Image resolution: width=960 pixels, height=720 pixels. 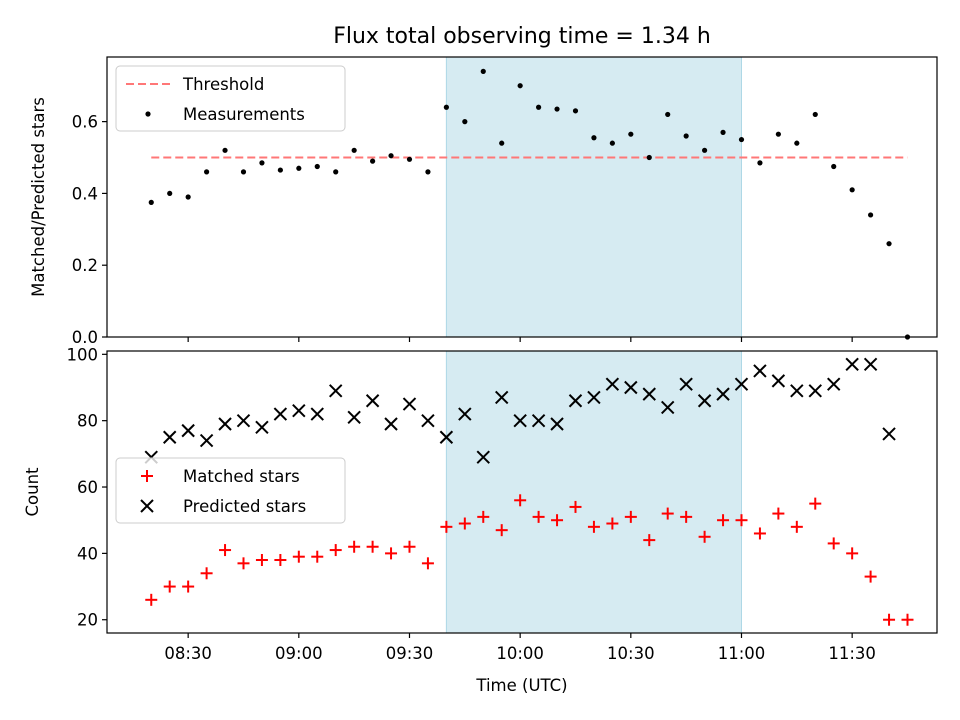 I want to click on legend-threshold-label: Threshold, so click(x=223, y=84).